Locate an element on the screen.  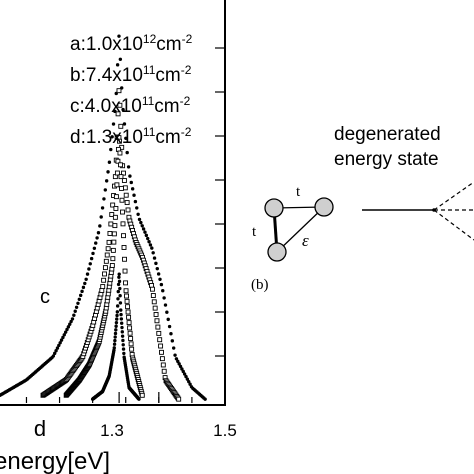
legend-entry-4: d:1.3x1011cm-2 is located at coordinates (131, 136).